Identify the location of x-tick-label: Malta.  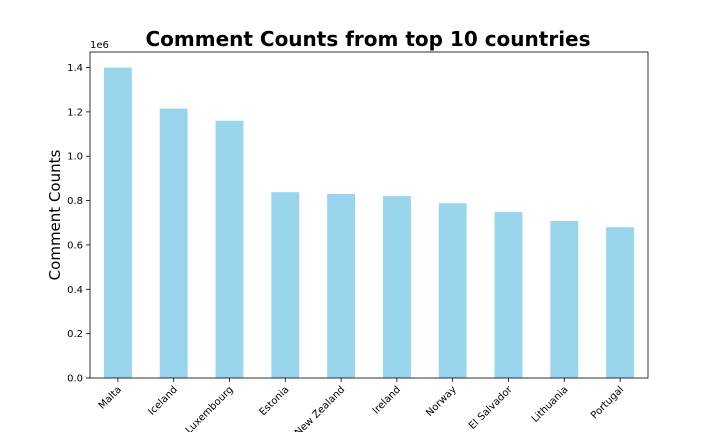
(110, 397).